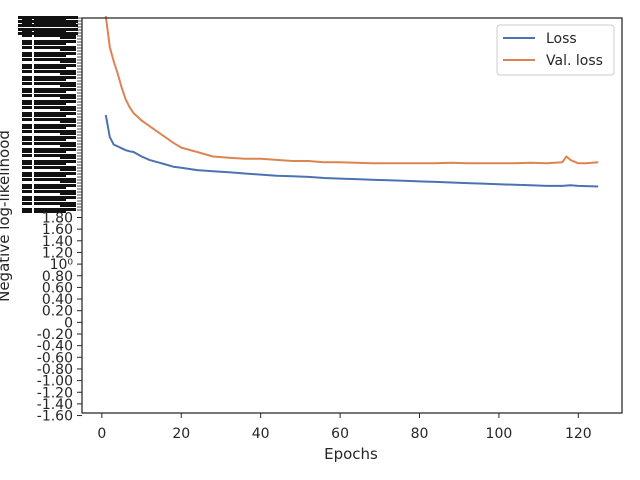  What do you see at coordinates (351, 151) in the screenshot?
I see `series-line` at bounding box center [351, 151].